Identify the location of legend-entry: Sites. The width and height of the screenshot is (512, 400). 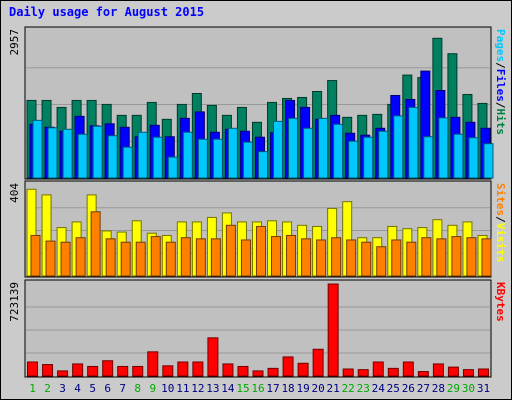
(500, 199).